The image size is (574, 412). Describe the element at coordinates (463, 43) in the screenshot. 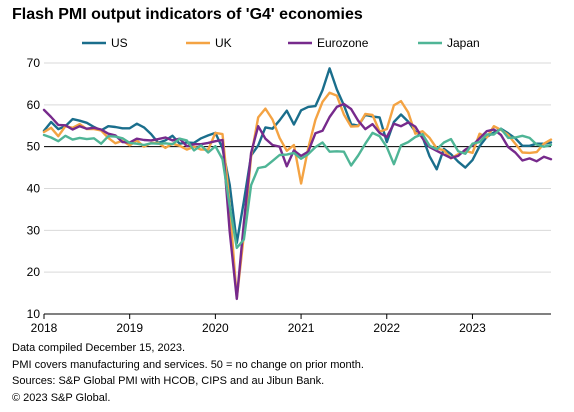

I see `legend-label: Japan` at that location.